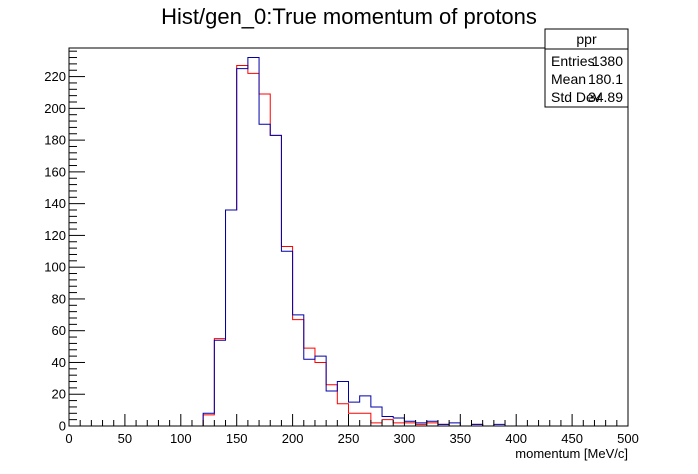  Describe the element at coordinates (55, 203) in the screenshot. I see `y-tick-label: 140` at that location.